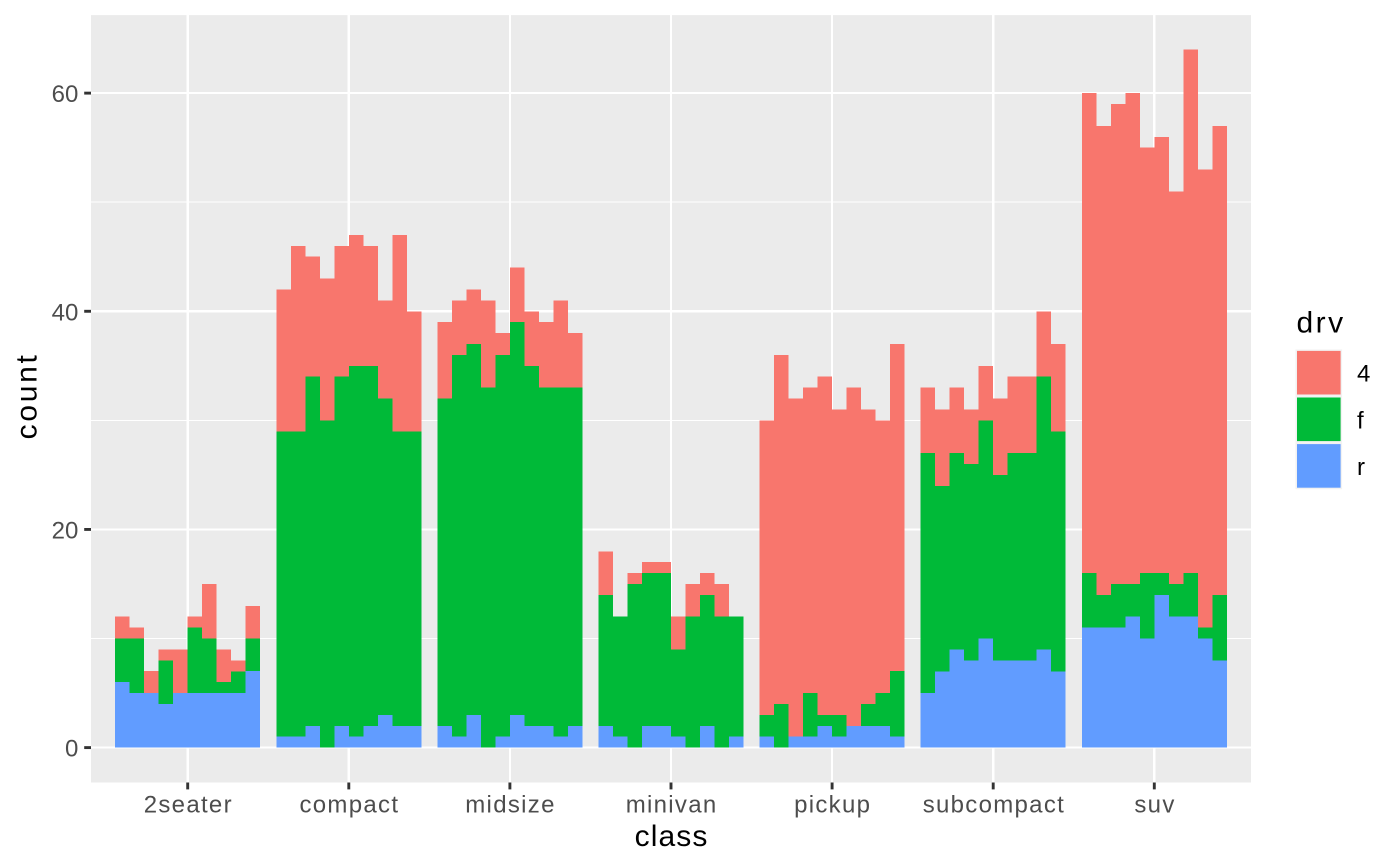 The height and width of the screenshot is (866, 1400). What do you see at coordinates (672, 836) in the screenshot?
I see `svg-text: class` at bounding box center [672, 836].